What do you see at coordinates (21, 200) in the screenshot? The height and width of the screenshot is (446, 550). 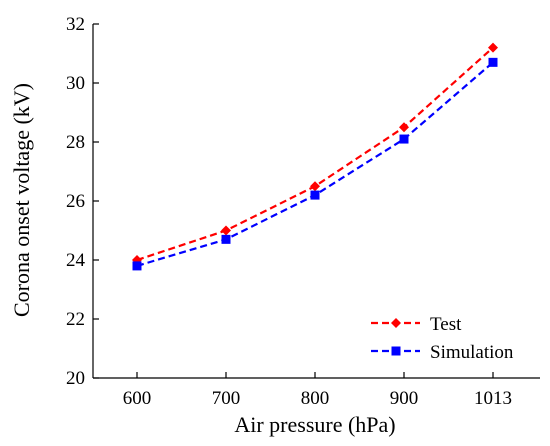 I see `y-axis-title: Corona onset voltage (kV)` at bounding box center [21, 200].